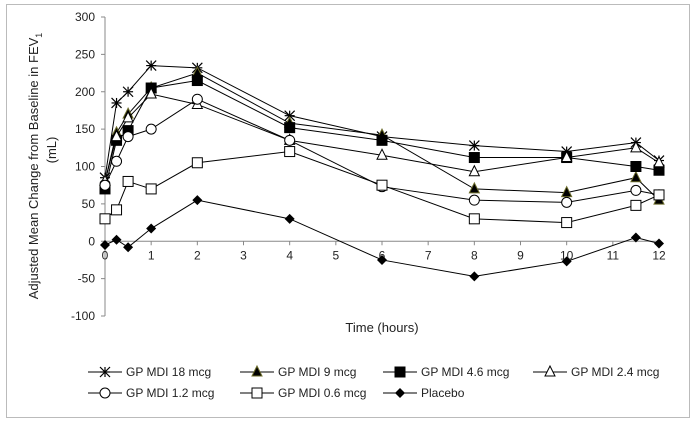 The image size is (695, 424). I want to click on x-tick-label: 8, so click(474, 255).